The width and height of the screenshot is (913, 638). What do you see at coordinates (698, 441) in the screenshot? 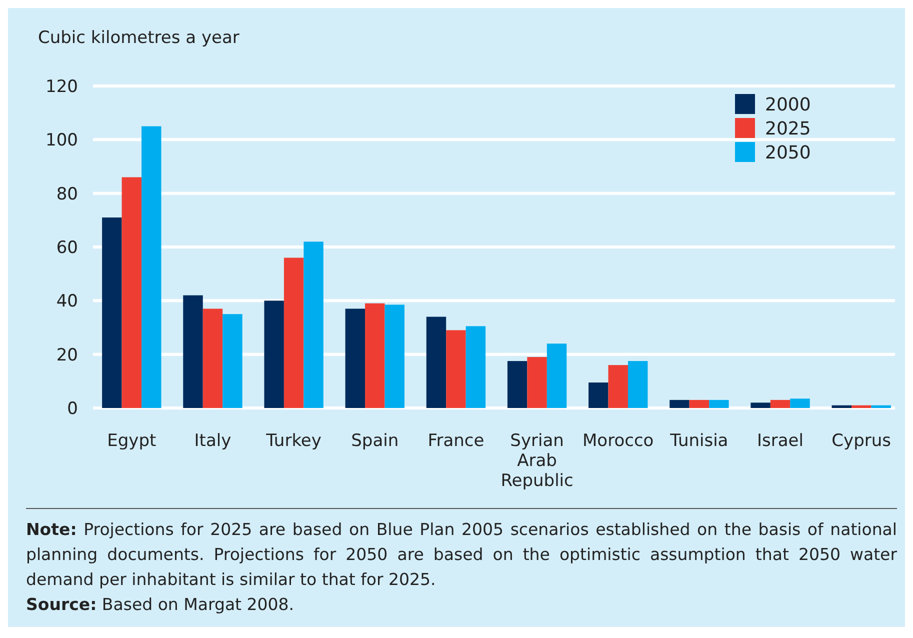
I see `x-tick-label: Tunisia` at bounding box center [698, 441].